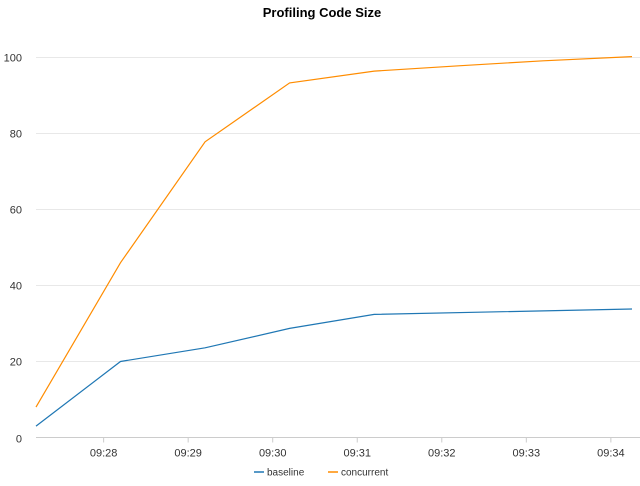  I want to click on legend-label-baseline: baseline, so click(286, 473).